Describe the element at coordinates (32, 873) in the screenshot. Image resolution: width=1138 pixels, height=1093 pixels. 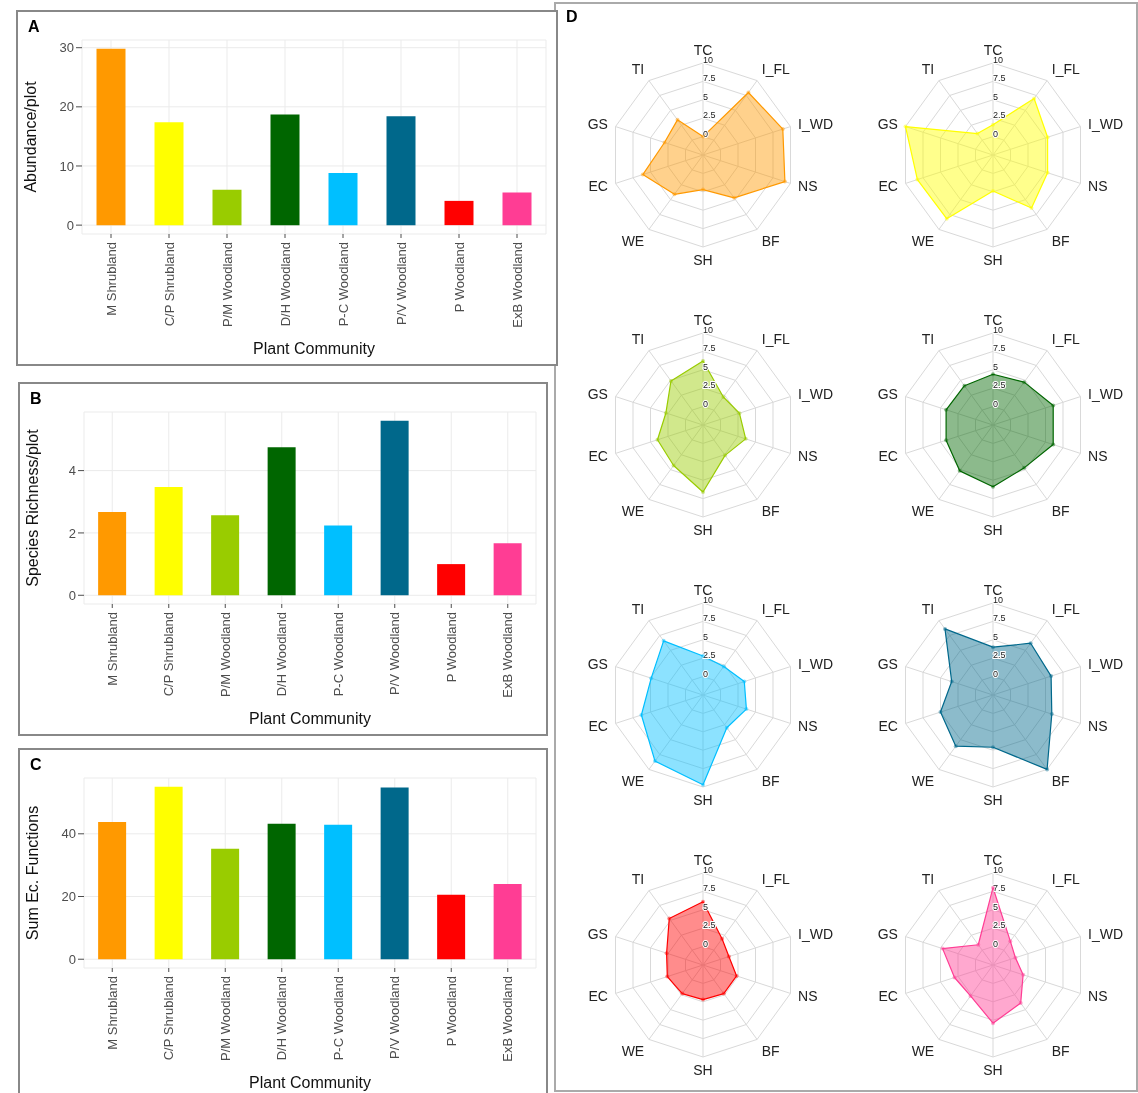
I see `y-axis-title: Sum Ec. Functions` at that location.